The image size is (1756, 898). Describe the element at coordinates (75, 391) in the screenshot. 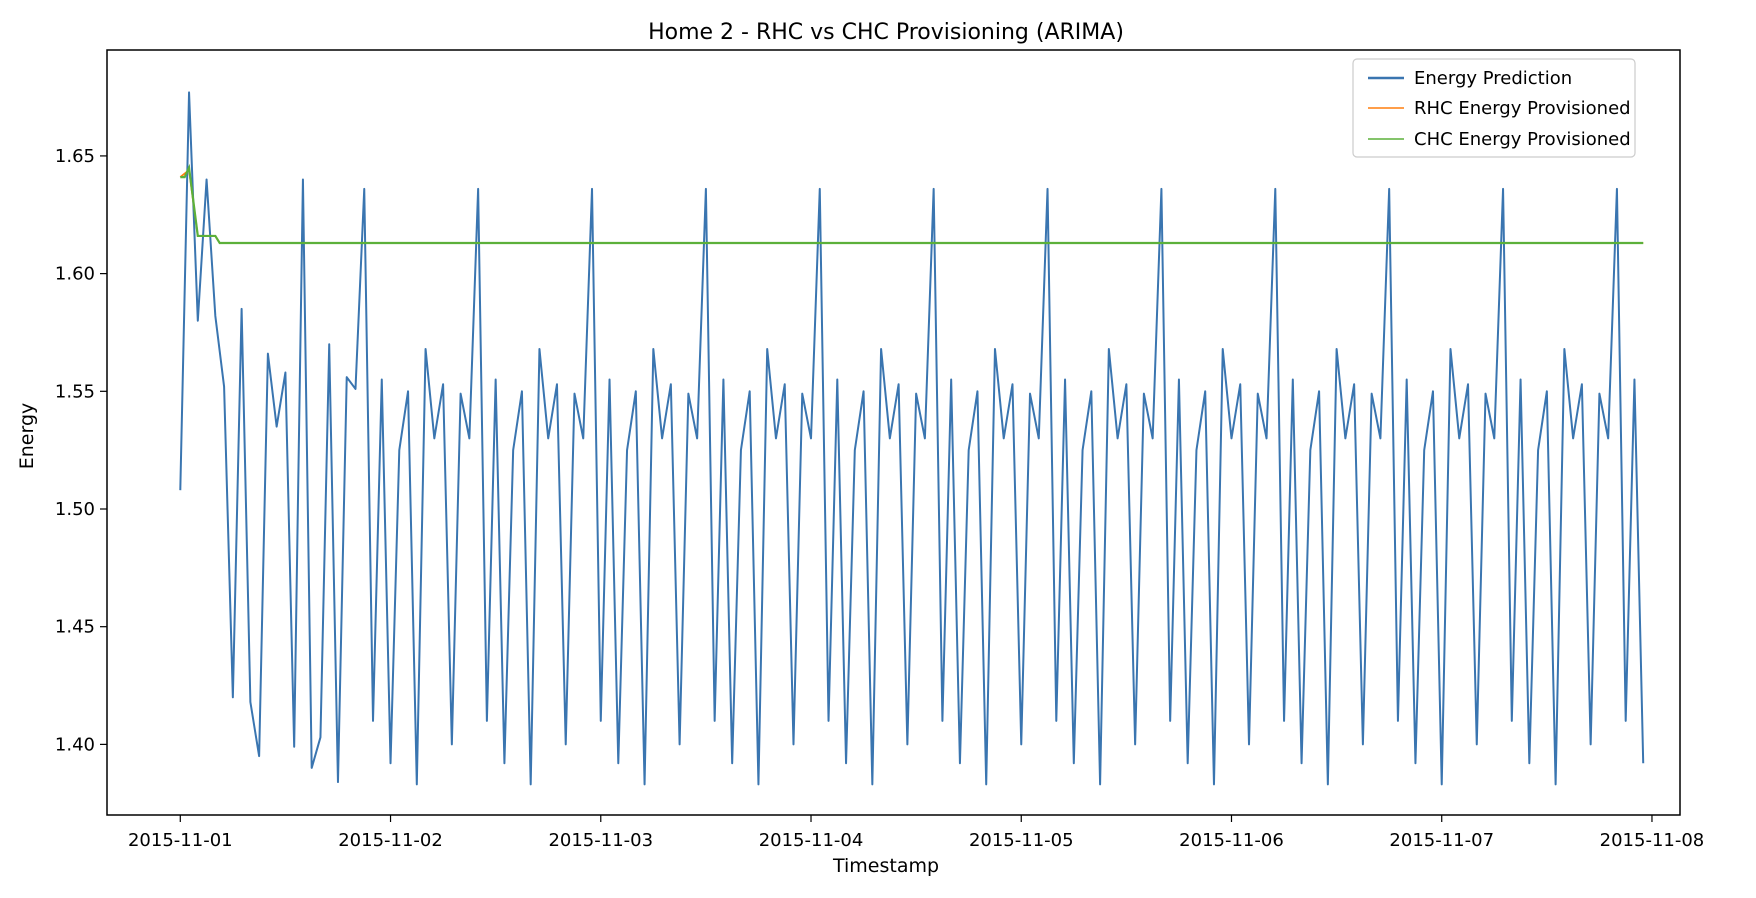

I see `y-tick-label: 1.55` at that location.